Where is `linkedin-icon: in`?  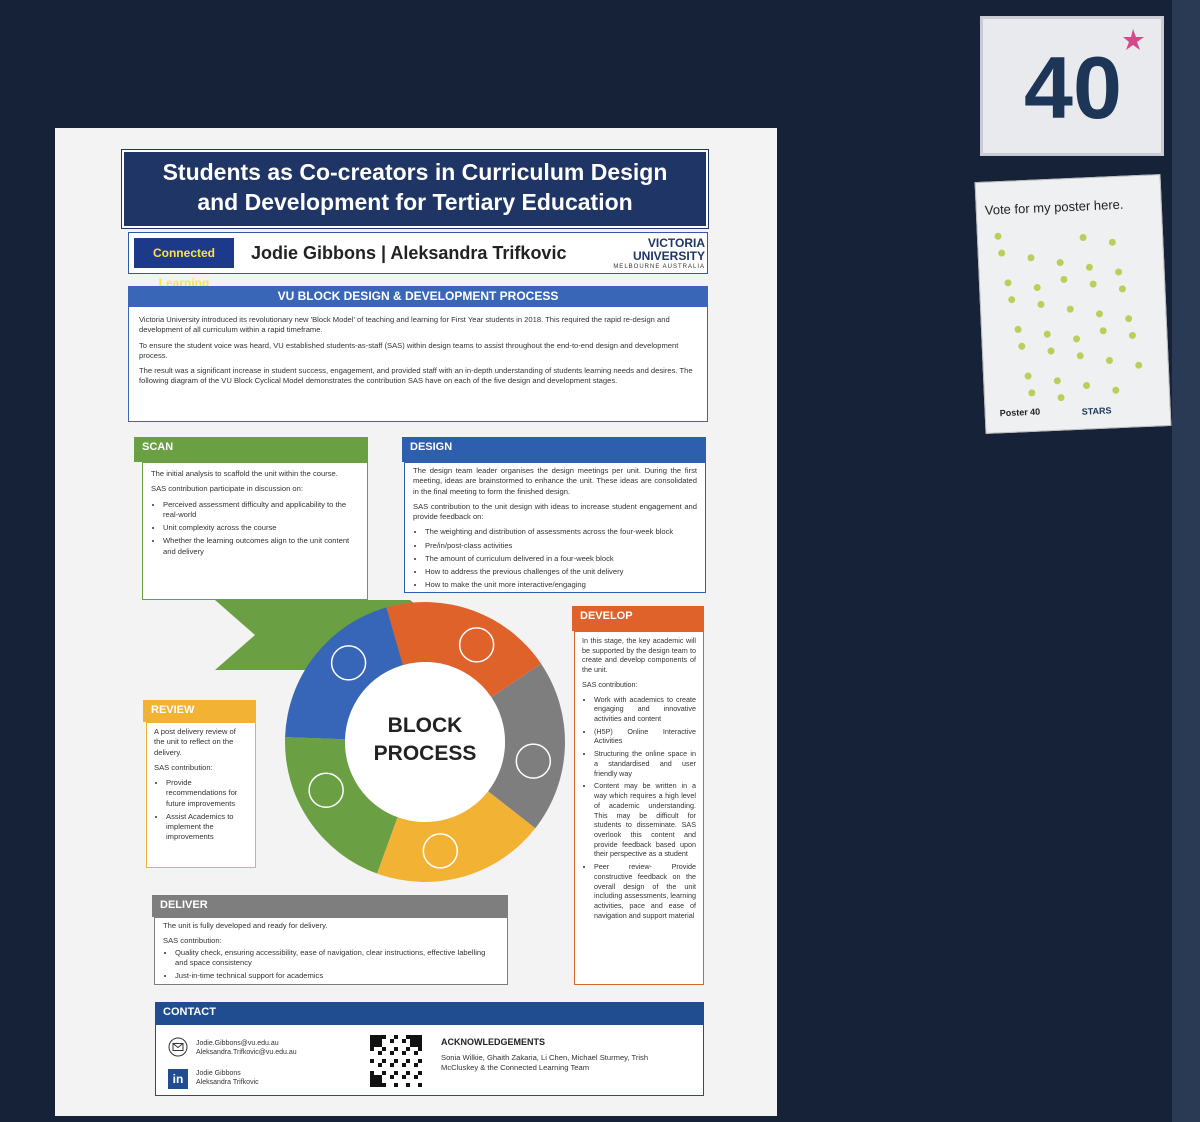 linkedin-icon: in is located at coordinates (178, 1079).